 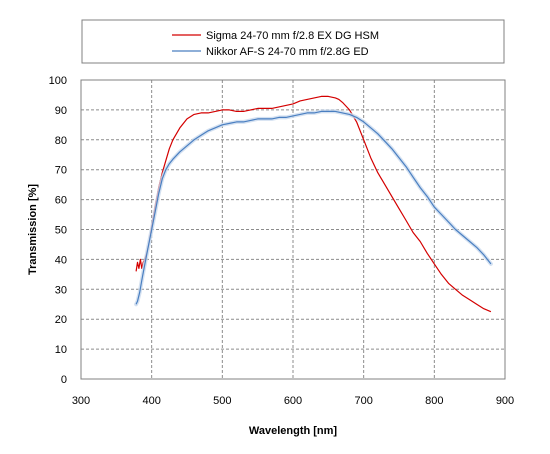 I want to click on y-tick-label-50: 50, so click(x=61, y=231).